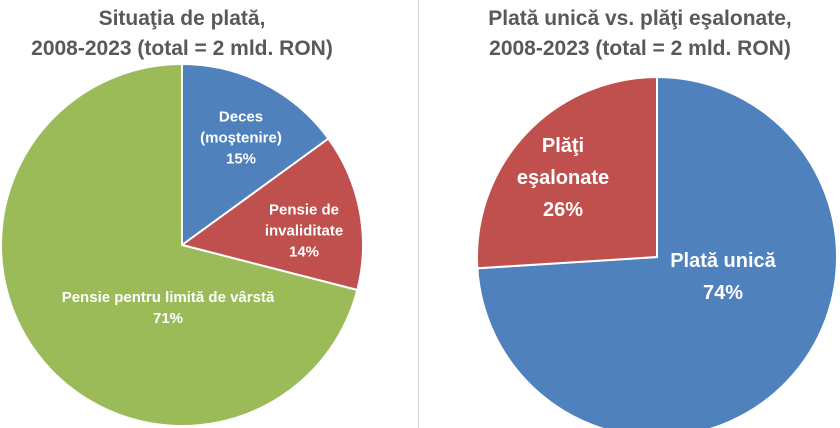 The image size is (840, 428). Describe the element at coordinates (563, 178) in the screenshot. I see `slice-label-plati-esalonate: Plăţi eşalonate 26%` at that location.